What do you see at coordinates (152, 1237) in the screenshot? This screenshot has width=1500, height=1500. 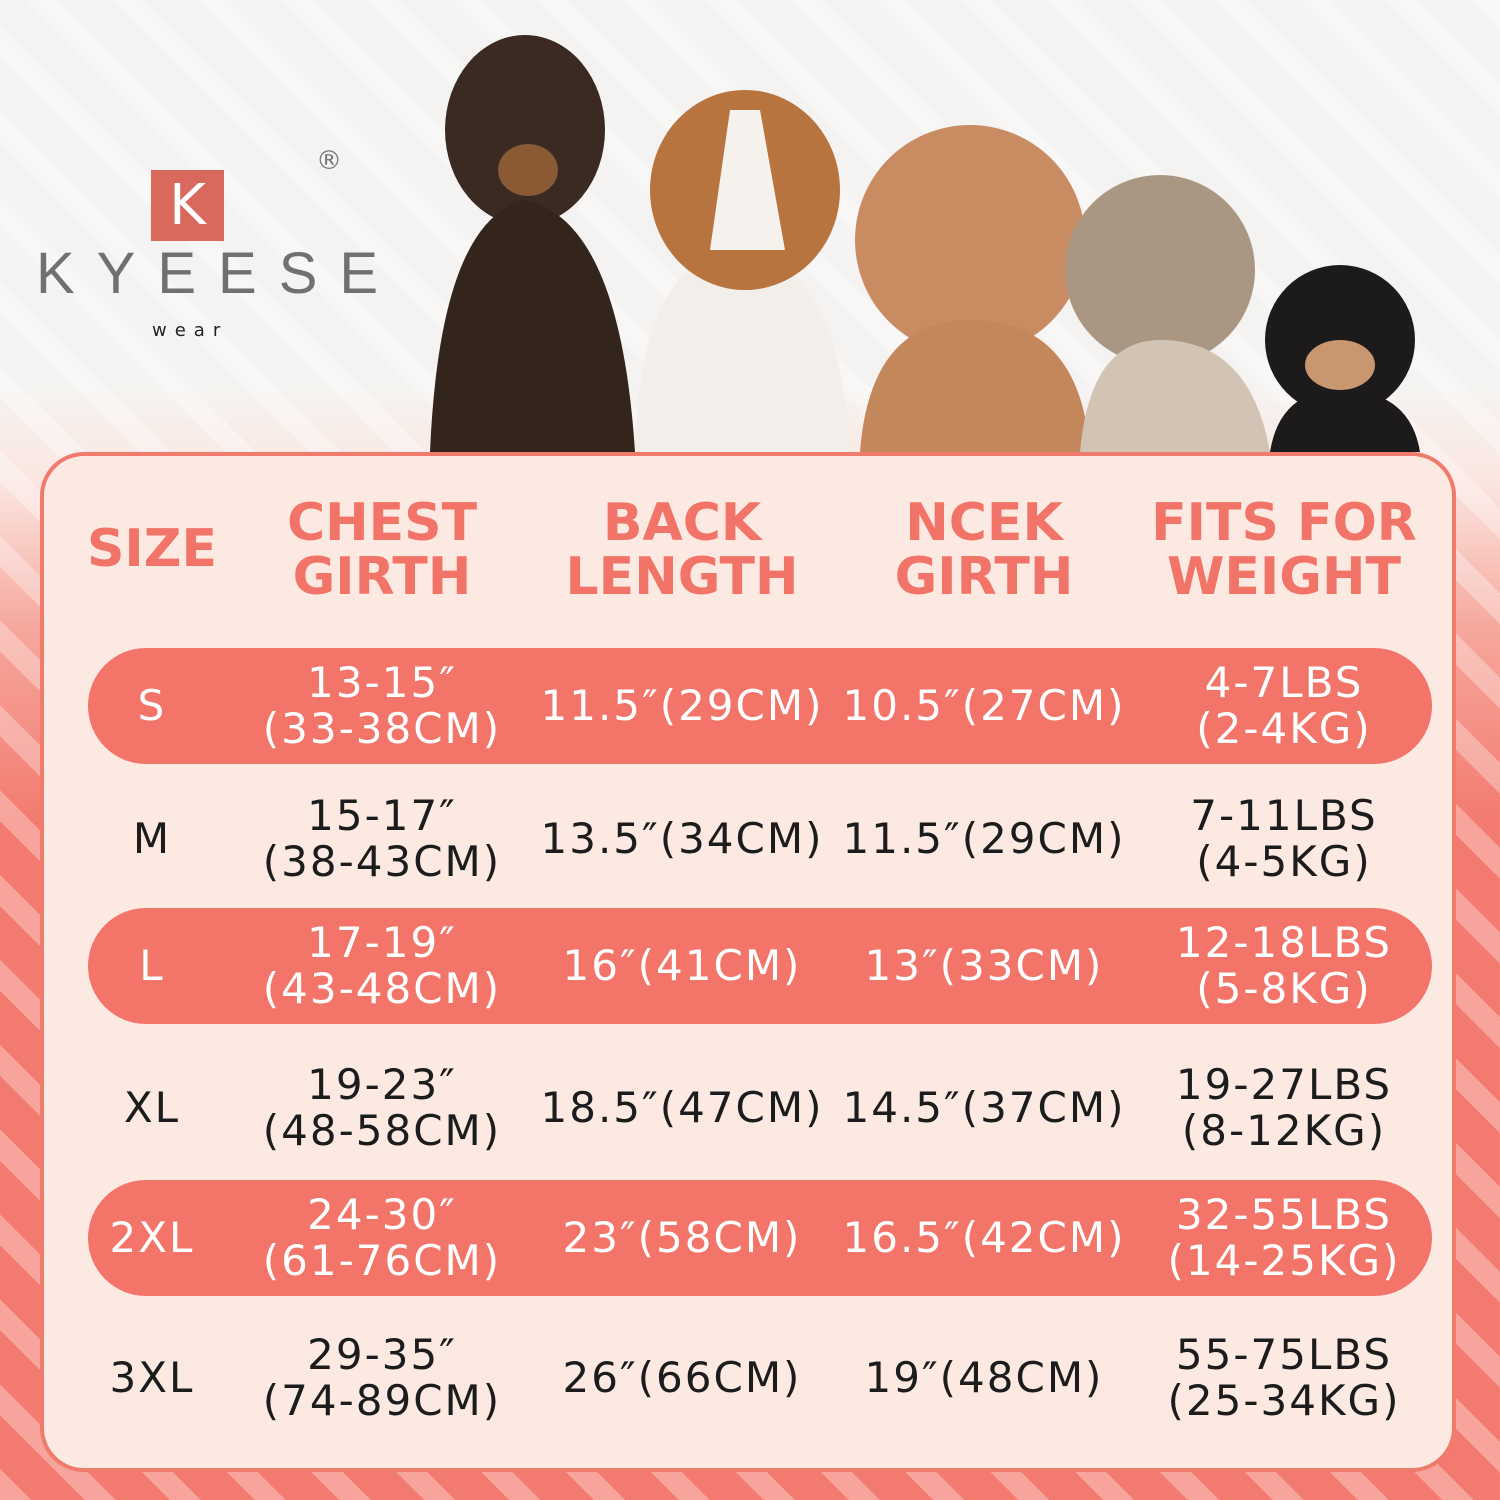 I see `size-cell: 2XL` at bounding box center [152, 1237].